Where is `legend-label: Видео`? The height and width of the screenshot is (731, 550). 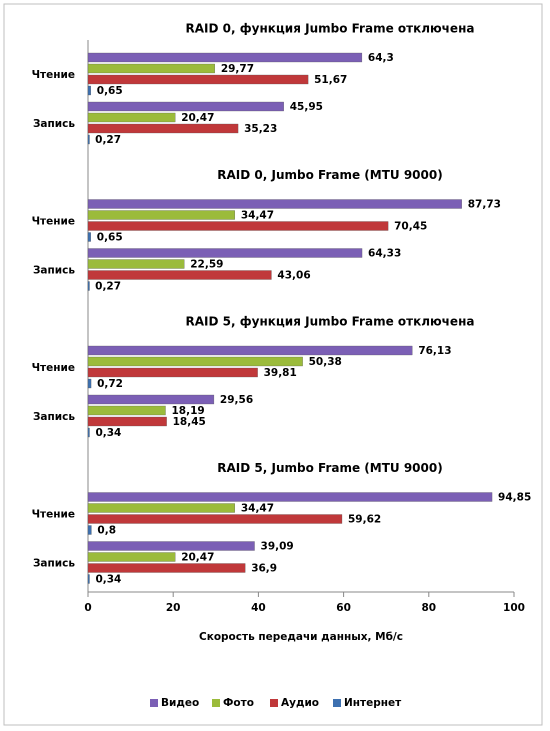
legend-label: Видео is located at coordinates (180, 703).